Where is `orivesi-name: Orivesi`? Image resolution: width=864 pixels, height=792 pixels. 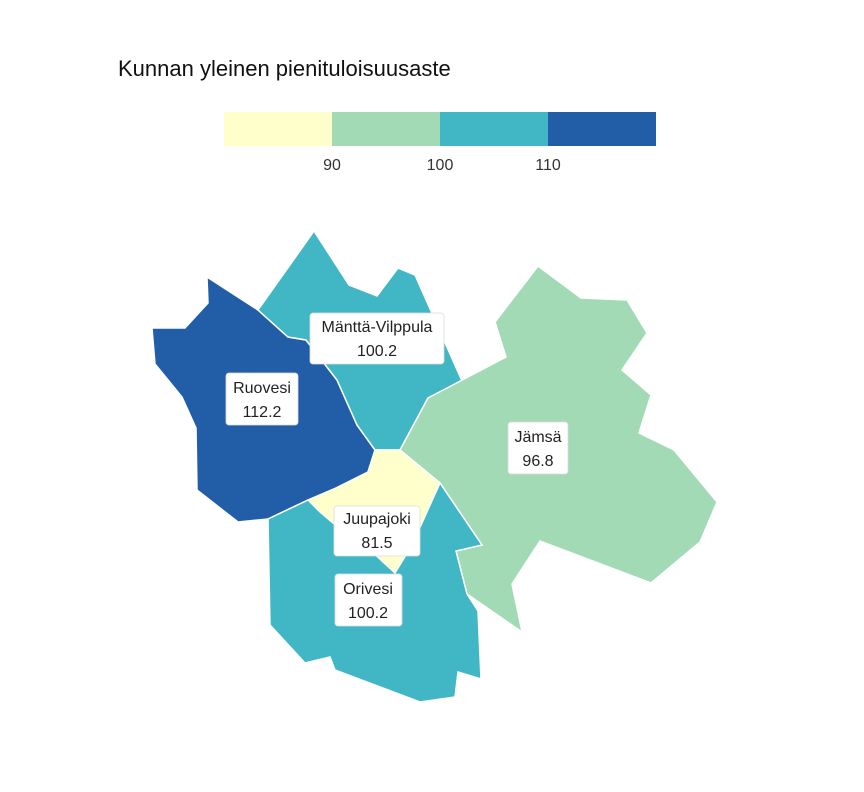 orivesi-name: Orivesi is located at coordinates (368, 589).